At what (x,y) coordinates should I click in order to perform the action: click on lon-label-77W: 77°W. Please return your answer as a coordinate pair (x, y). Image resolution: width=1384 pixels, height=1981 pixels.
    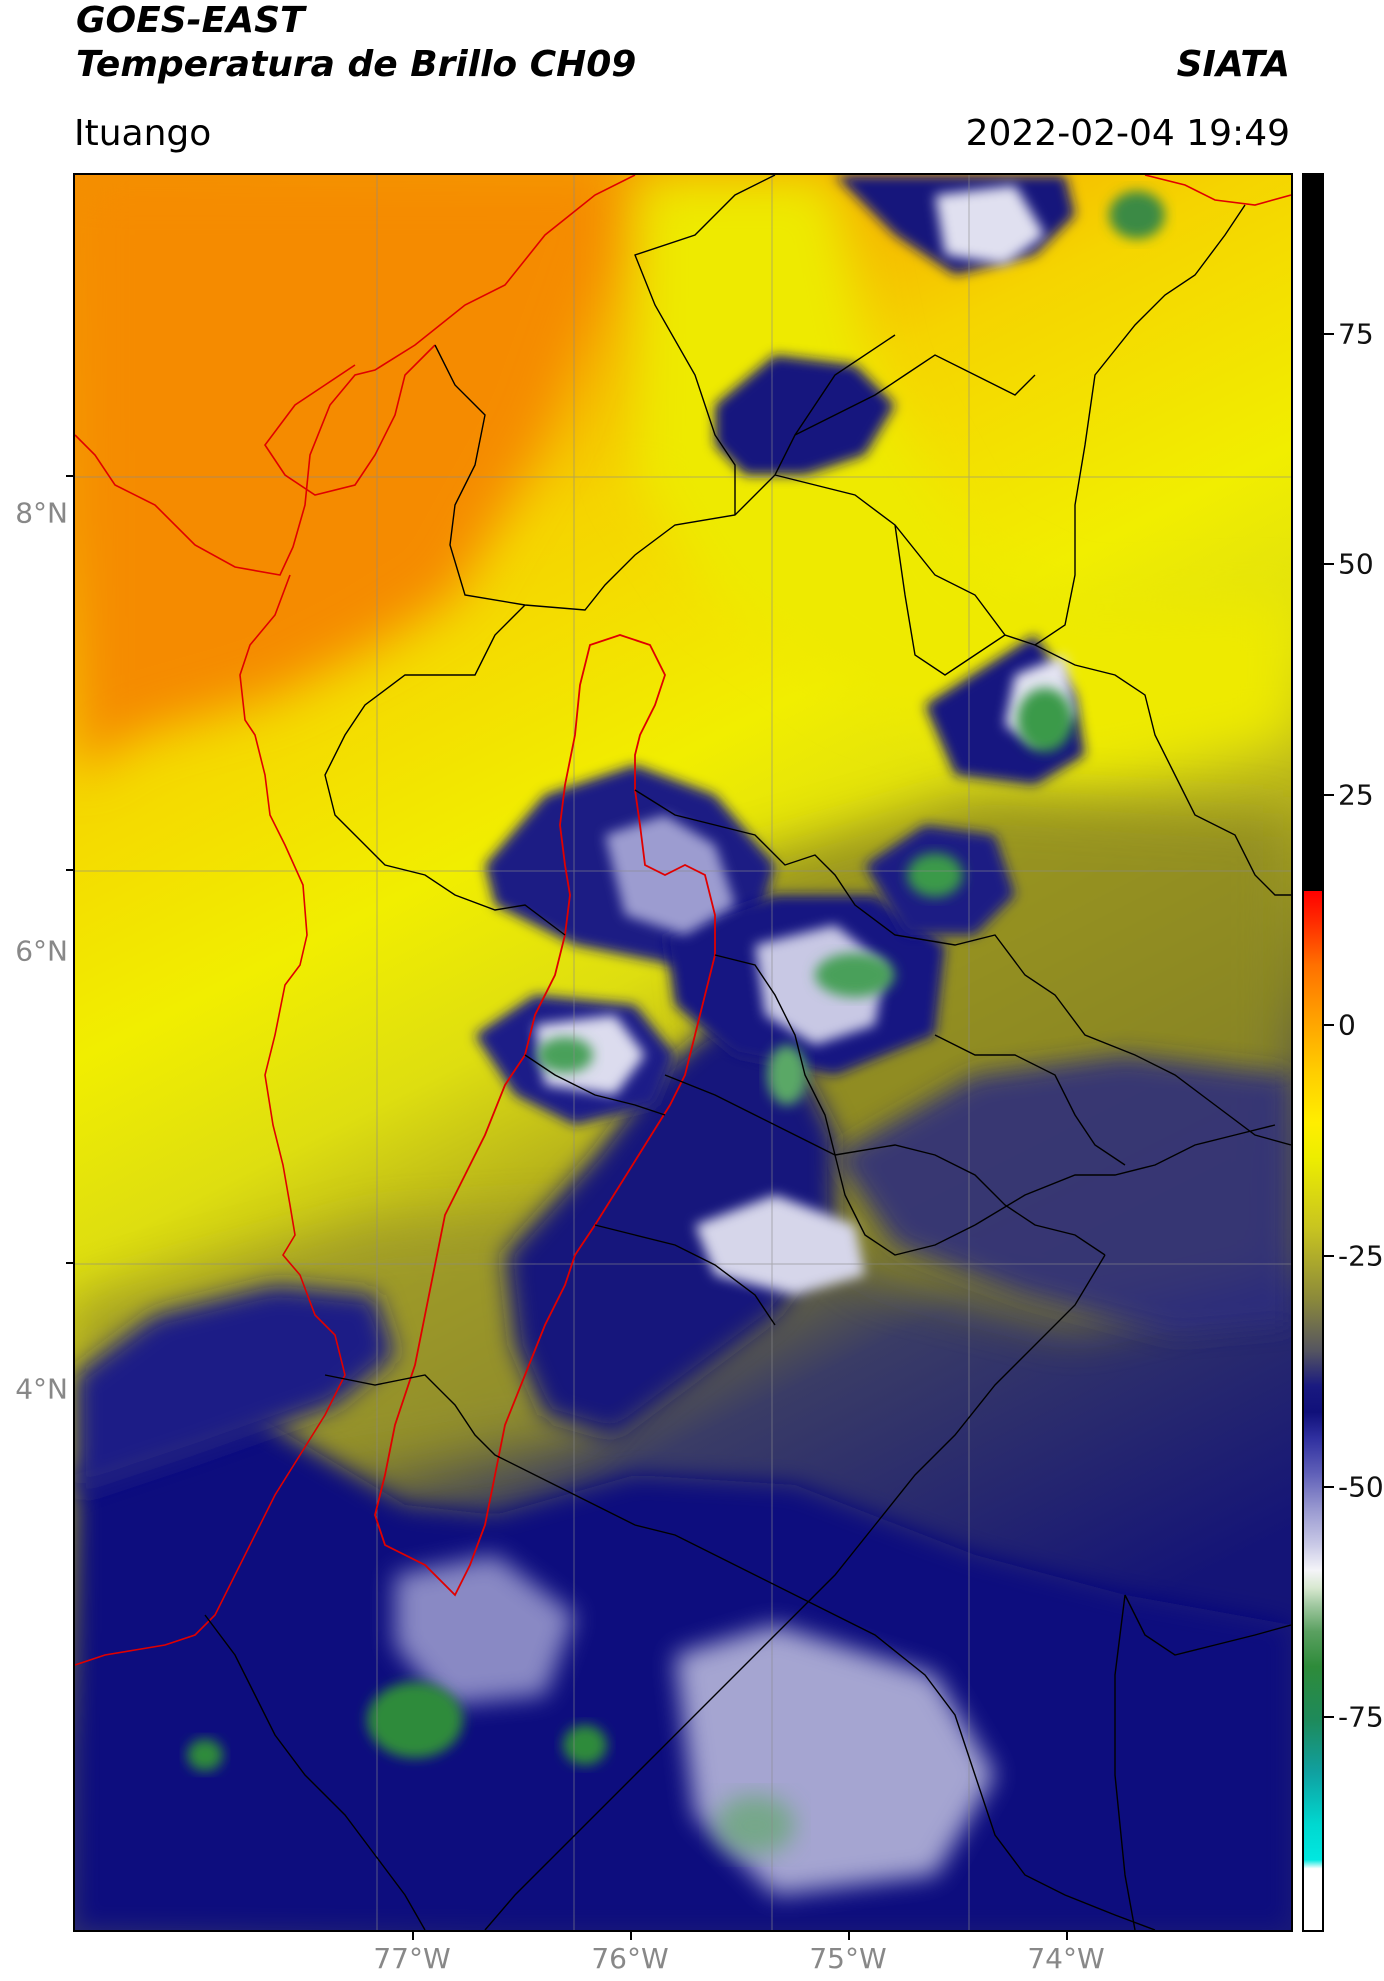
    Looking at the image, I should click on (412, 1958).